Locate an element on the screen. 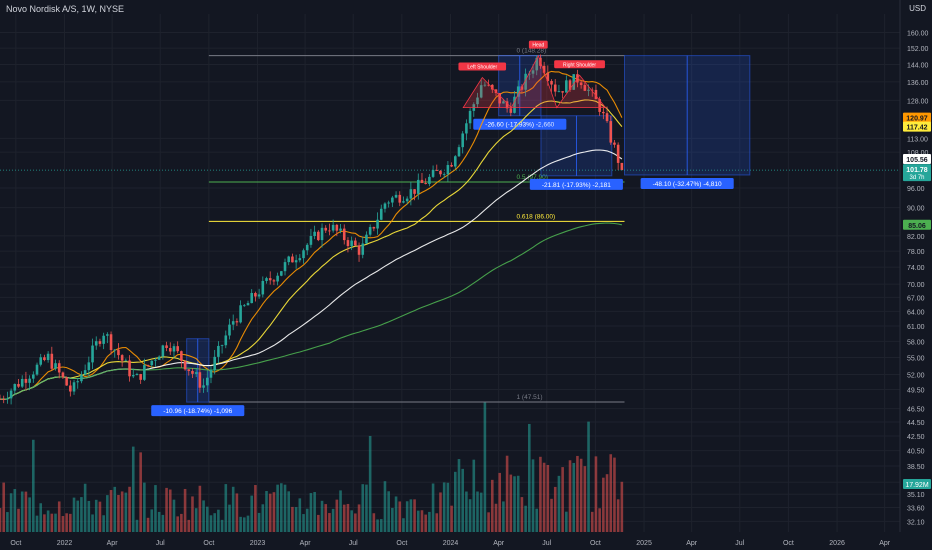  pattern-label-bg is located at coordinates (579, 64).